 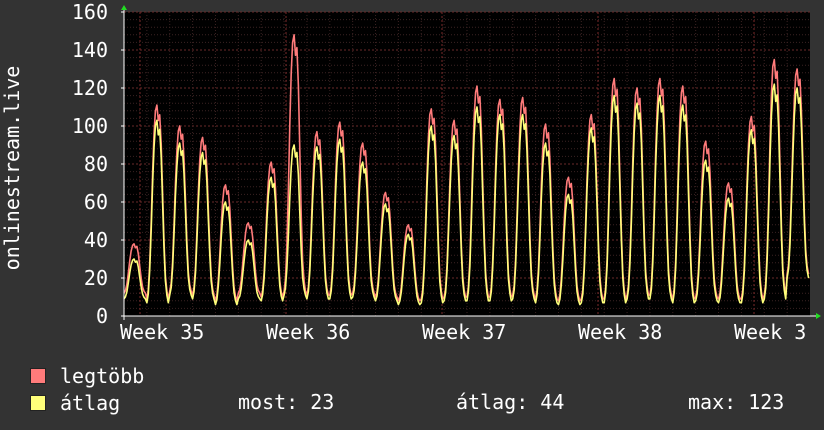 I want to click on y-tick-label: 140, so click(x=90, y=50).